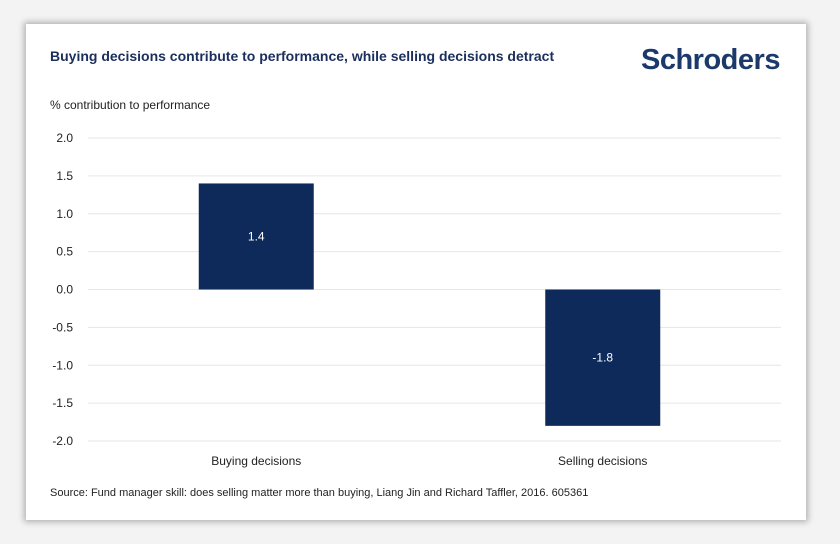  Describe the element at coordinates (64, 252) in the screenshot. I see `y-tick-label: 0.5` at that location.